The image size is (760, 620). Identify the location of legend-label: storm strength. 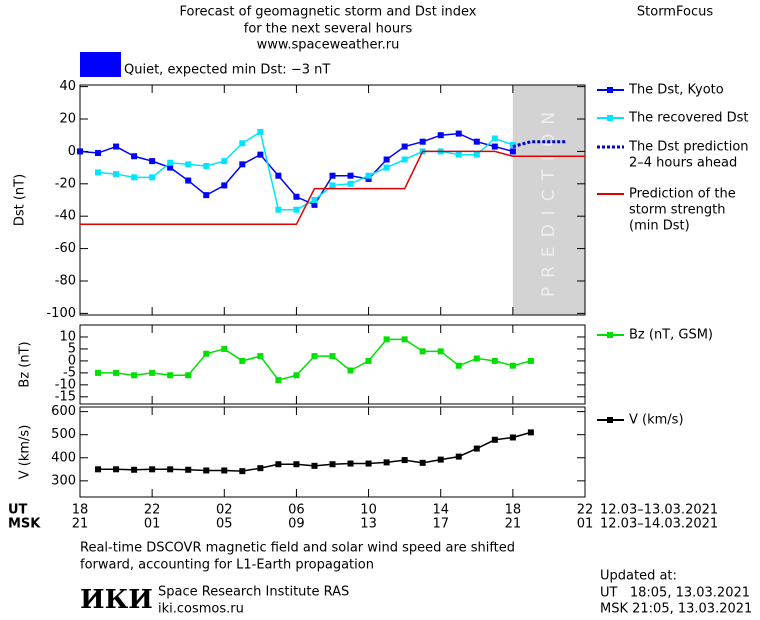
(677, 210).